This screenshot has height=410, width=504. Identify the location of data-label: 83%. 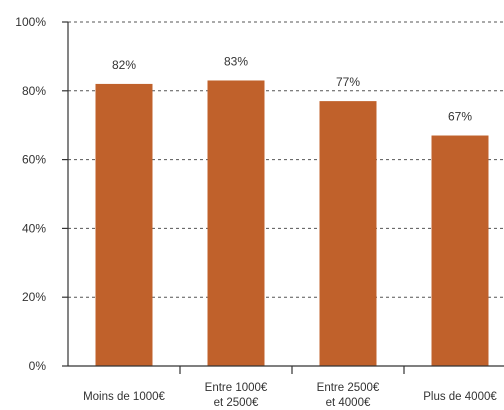
(236, 61).